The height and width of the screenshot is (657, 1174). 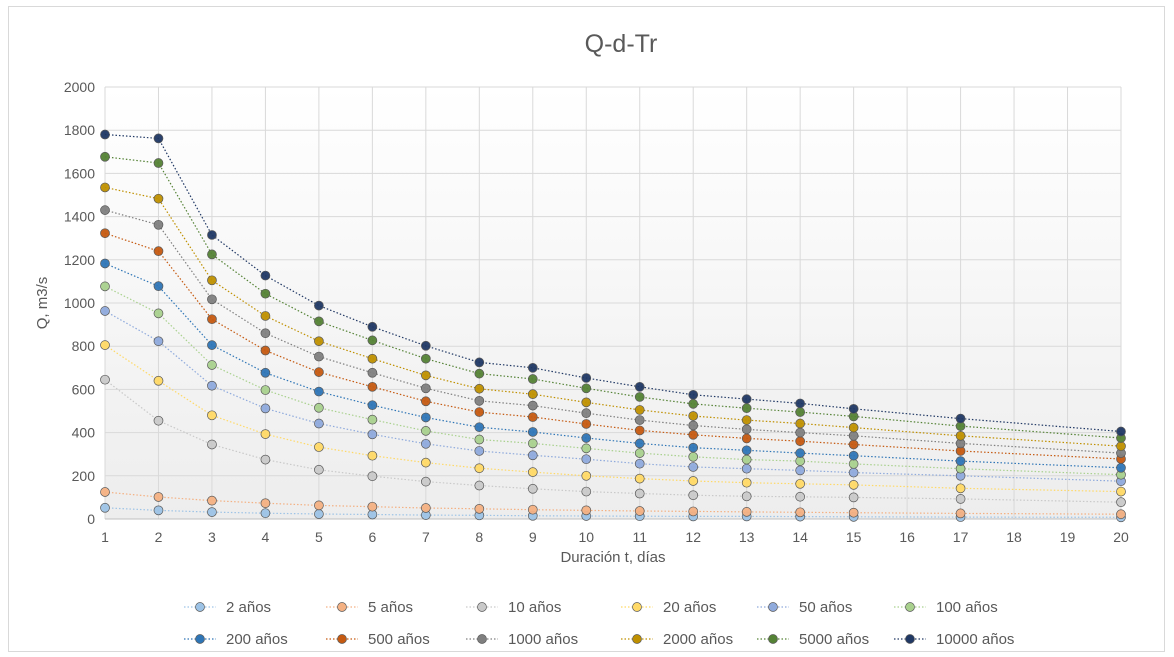 What do you see at coordinates (834, 639) in the screenshot?
I see `legend-label: 5000 años` at bounding box center [834, 639].